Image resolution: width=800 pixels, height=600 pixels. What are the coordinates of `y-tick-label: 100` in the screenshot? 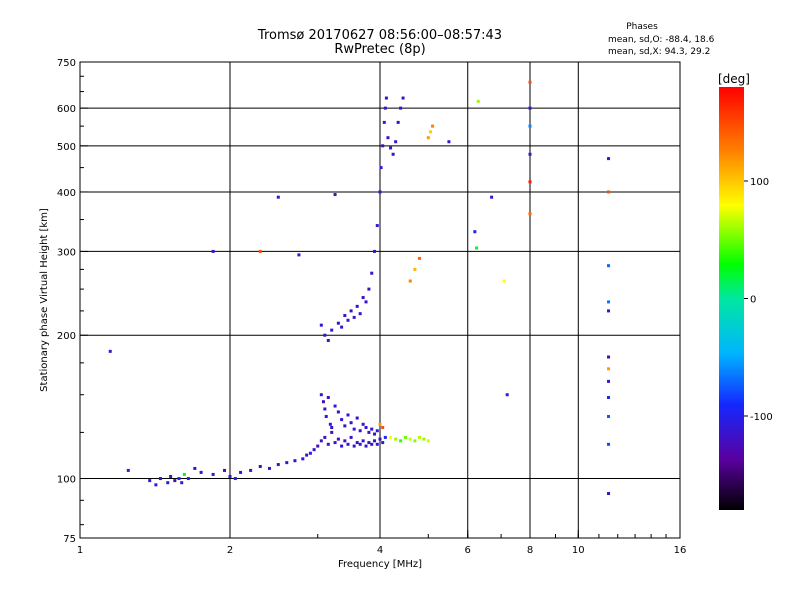 It's located at (66, 480).